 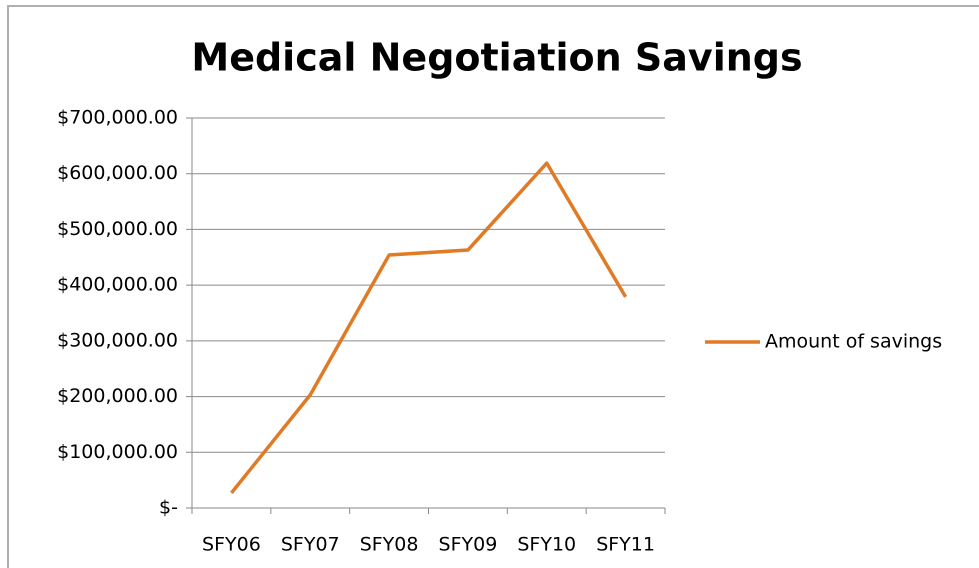 I want to click on y-tick-label: $-, so click(x=168, y=508).